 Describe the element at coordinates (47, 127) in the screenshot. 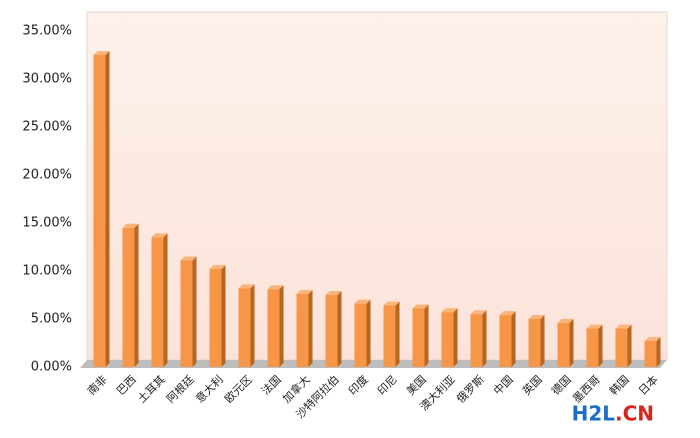

I see `y-tick-label: 25.00%` at that location.